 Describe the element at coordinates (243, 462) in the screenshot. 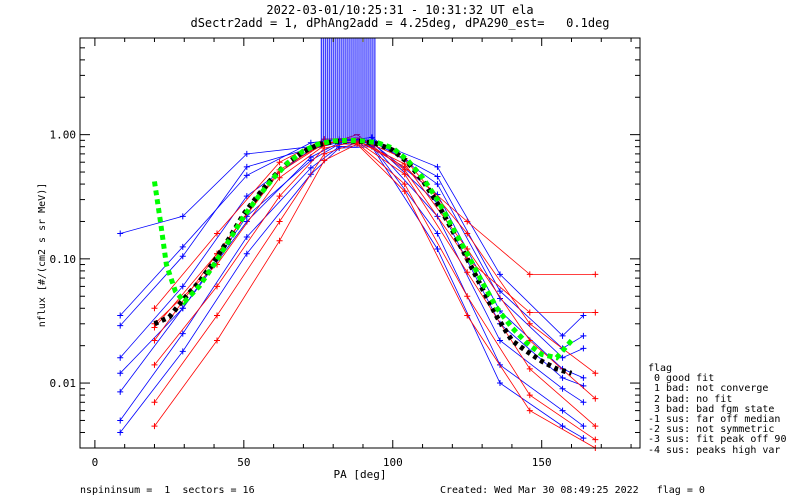

I see `x-tick-label-1: 50` at that location.